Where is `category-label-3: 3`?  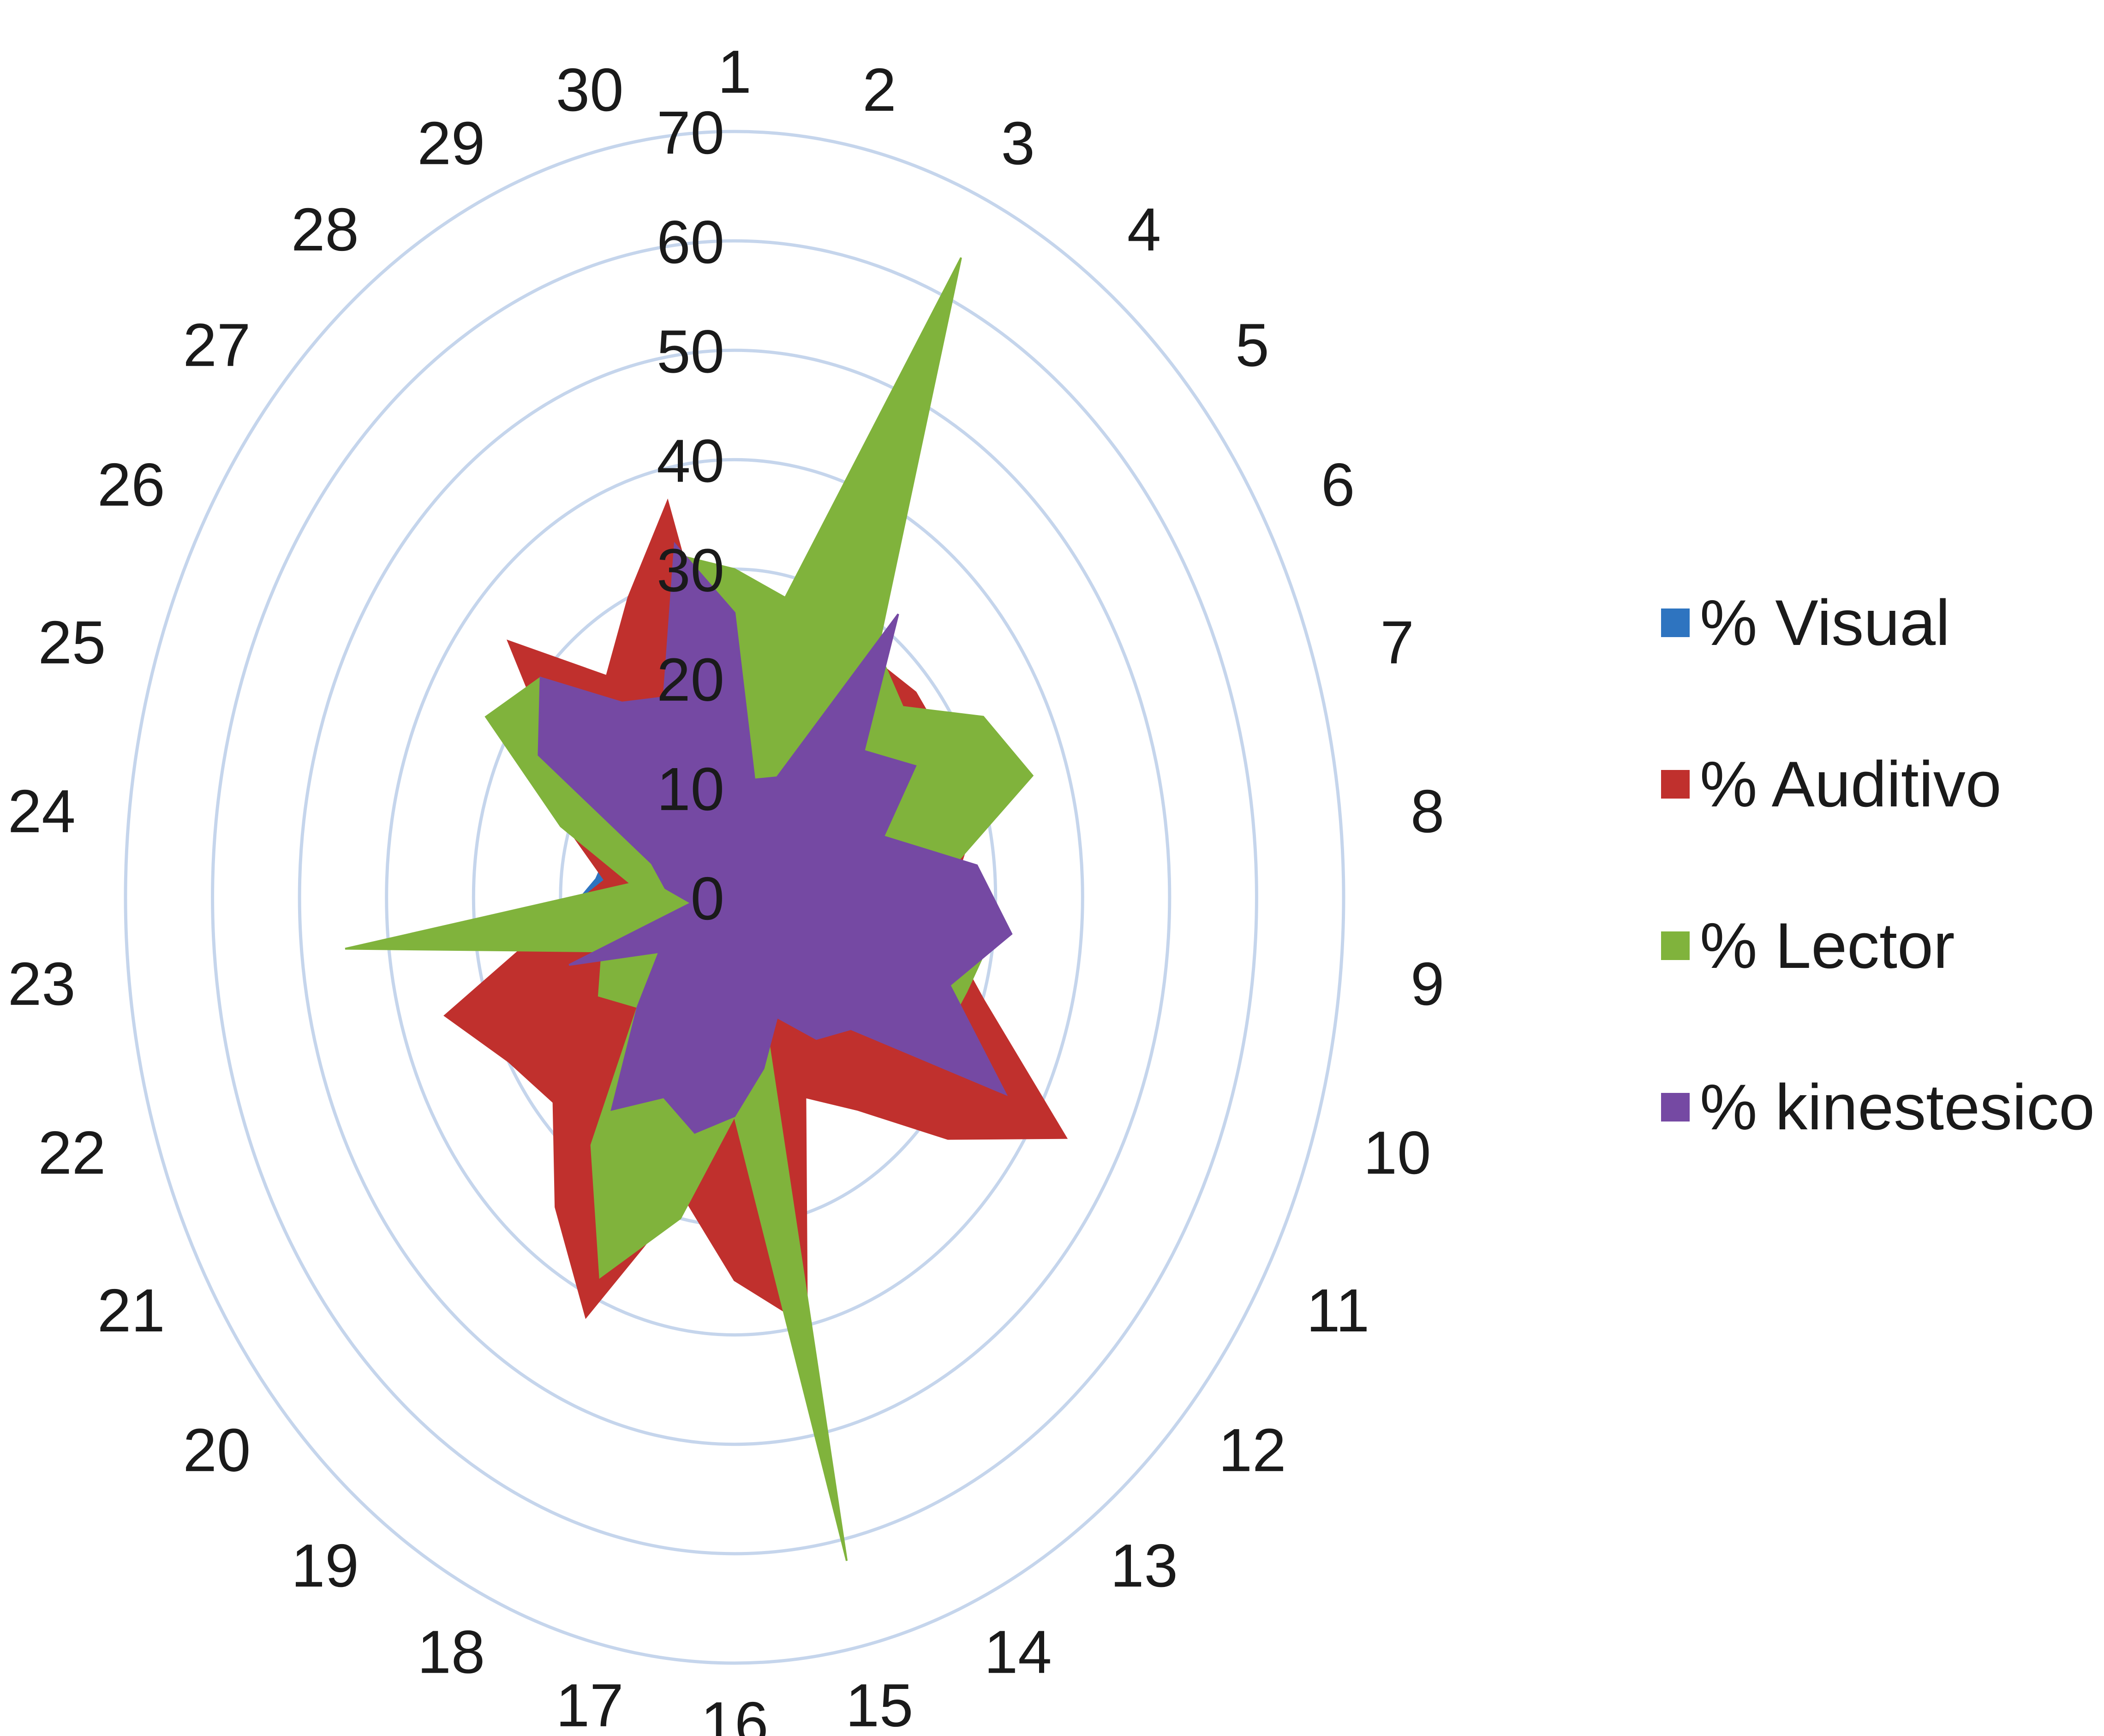 category-label-3: 3 is located at coordinates (1018, 143).